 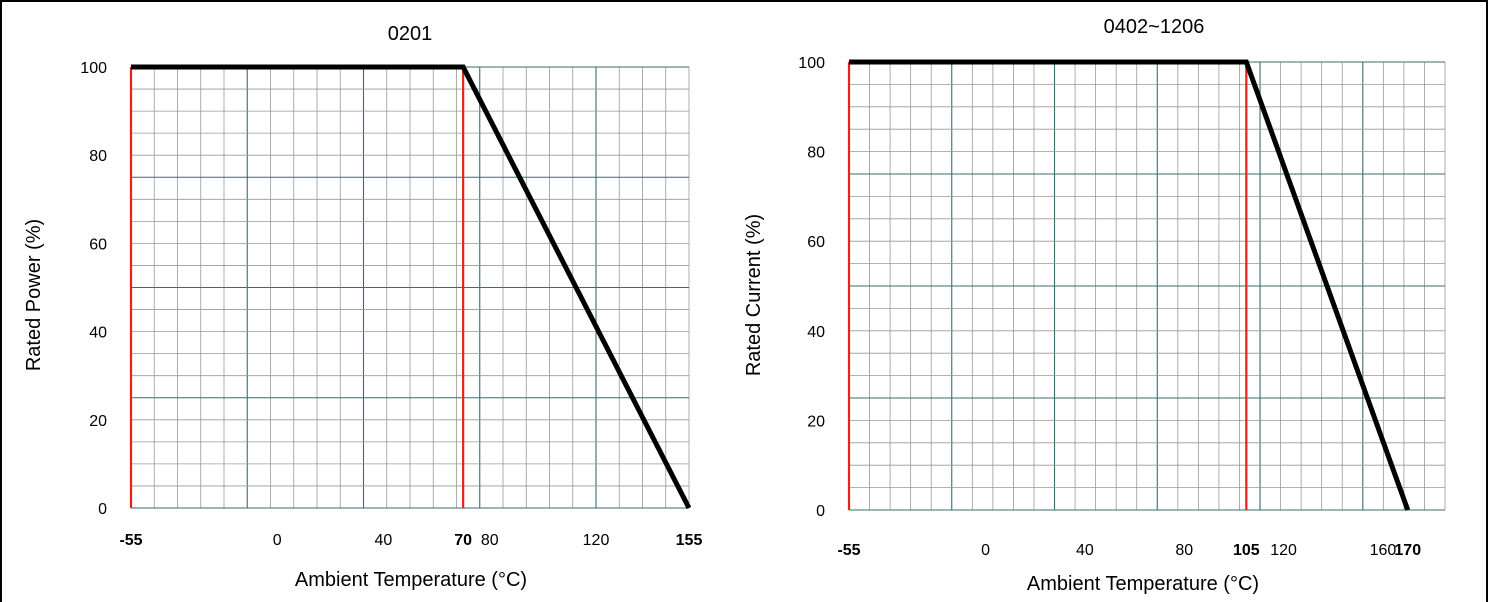 I want to click on x-tick-label: 105, so click(x=1246, y=550).